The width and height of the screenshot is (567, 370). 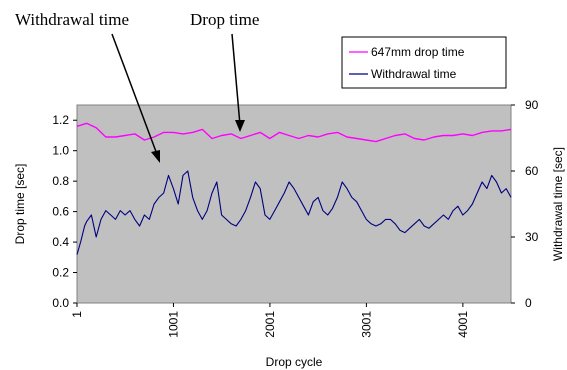 What do you see at coordinates (528, 303) in the screenshot?
I see `y-right-tick-label: 0` at bounding box center [528, 303].